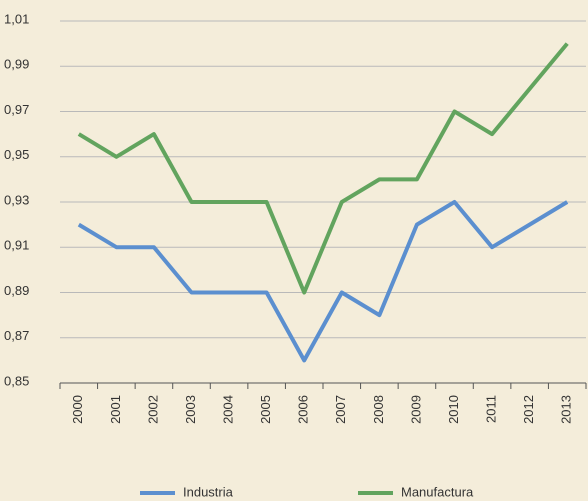 This screenshot has height=501, width=588. Describe the element at coordinates (16, 154) in the screenshot. I see `y-tick-label: 0,95` at that location.